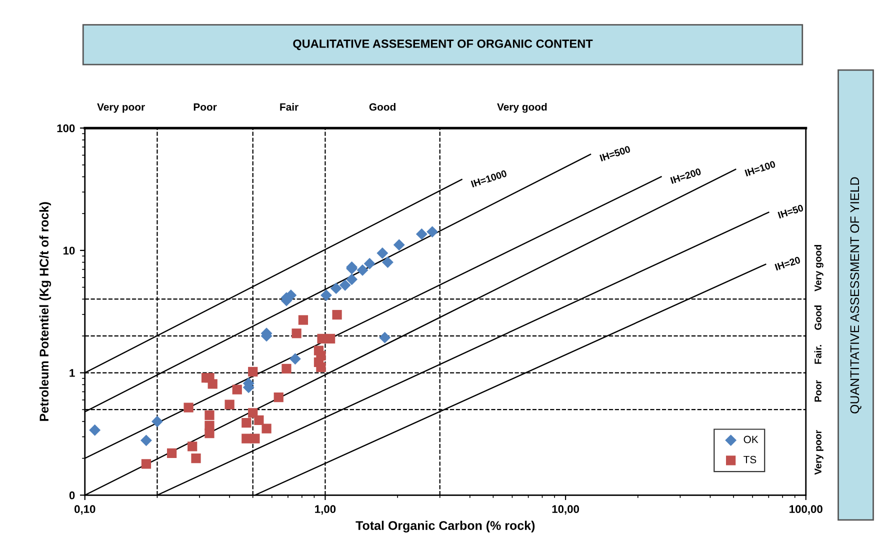 The width and height of the screenshot is (875, 552). What do you see at coordinates (445, 526) in the screenshot?
I see `x-axis-title: Total Organic Carbon (% rock)` at bounding box center [445, 526].